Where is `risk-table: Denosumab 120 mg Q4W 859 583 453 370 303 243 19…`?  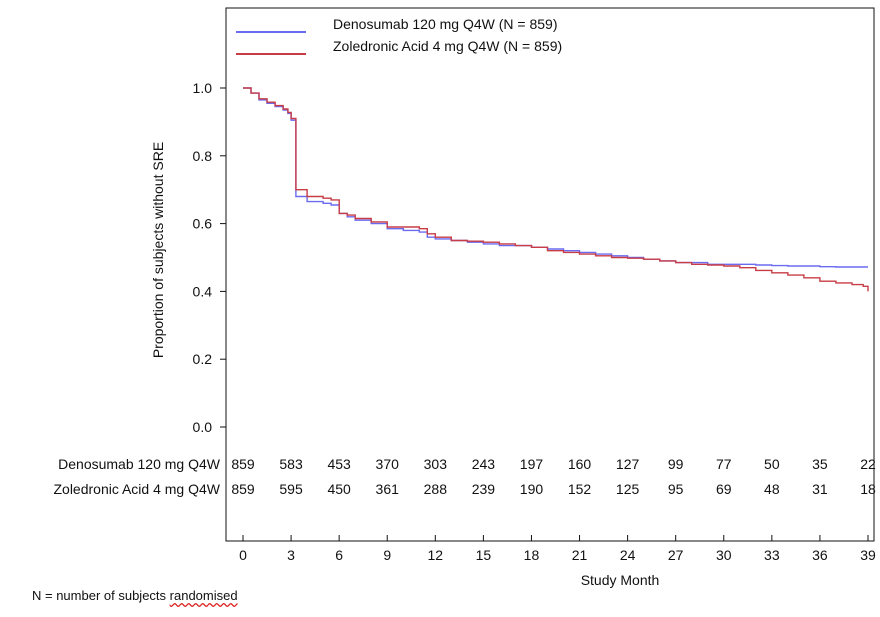 risk-table: Denosumab 120 mg Q4W 859 583 453 370 303 243 19… is located at coordinates (464, 476).